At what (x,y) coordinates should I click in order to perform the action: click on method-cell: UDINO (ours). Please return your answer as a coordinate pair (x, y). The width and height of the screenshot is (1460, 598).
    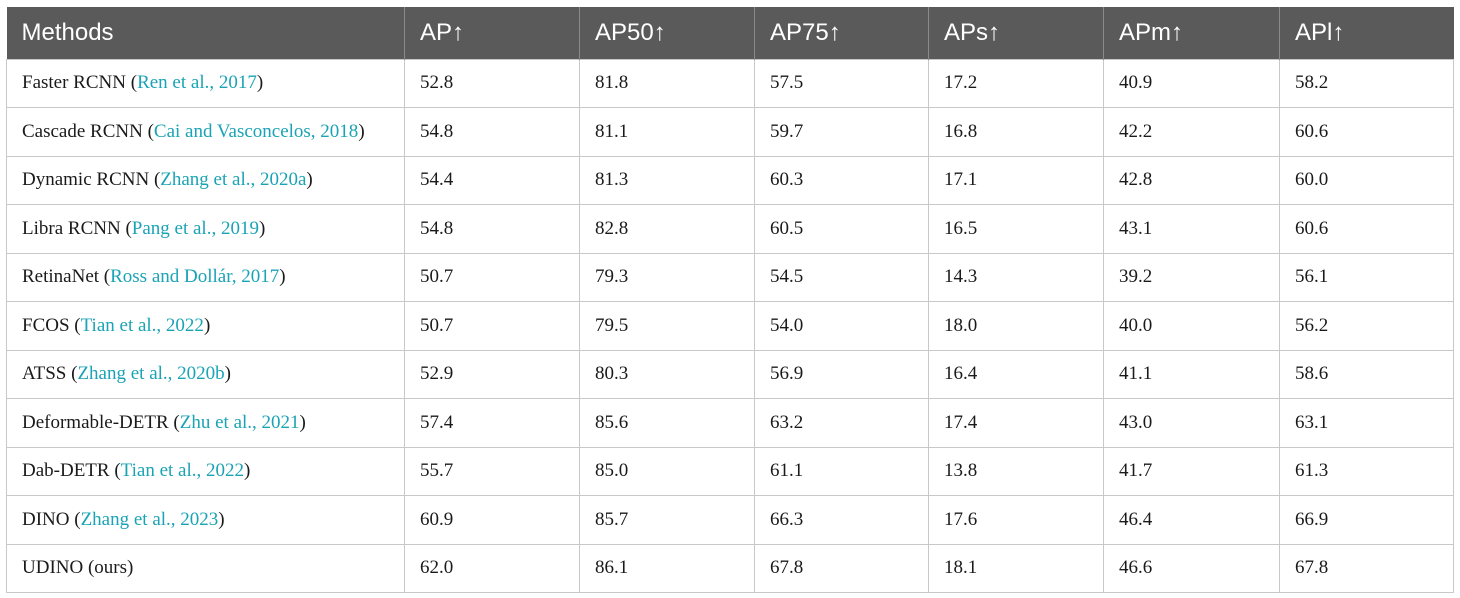
    Looking at the image, I should click on (205, 568).